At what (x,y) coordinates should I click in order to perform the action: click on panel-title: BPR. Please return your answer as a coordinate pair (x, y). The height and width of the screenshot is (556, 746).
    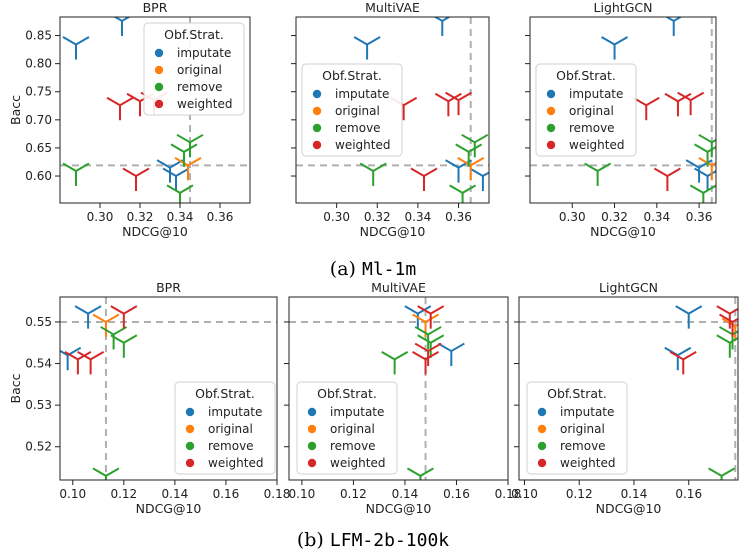
    Looking at the image, I should click on (155, 7).